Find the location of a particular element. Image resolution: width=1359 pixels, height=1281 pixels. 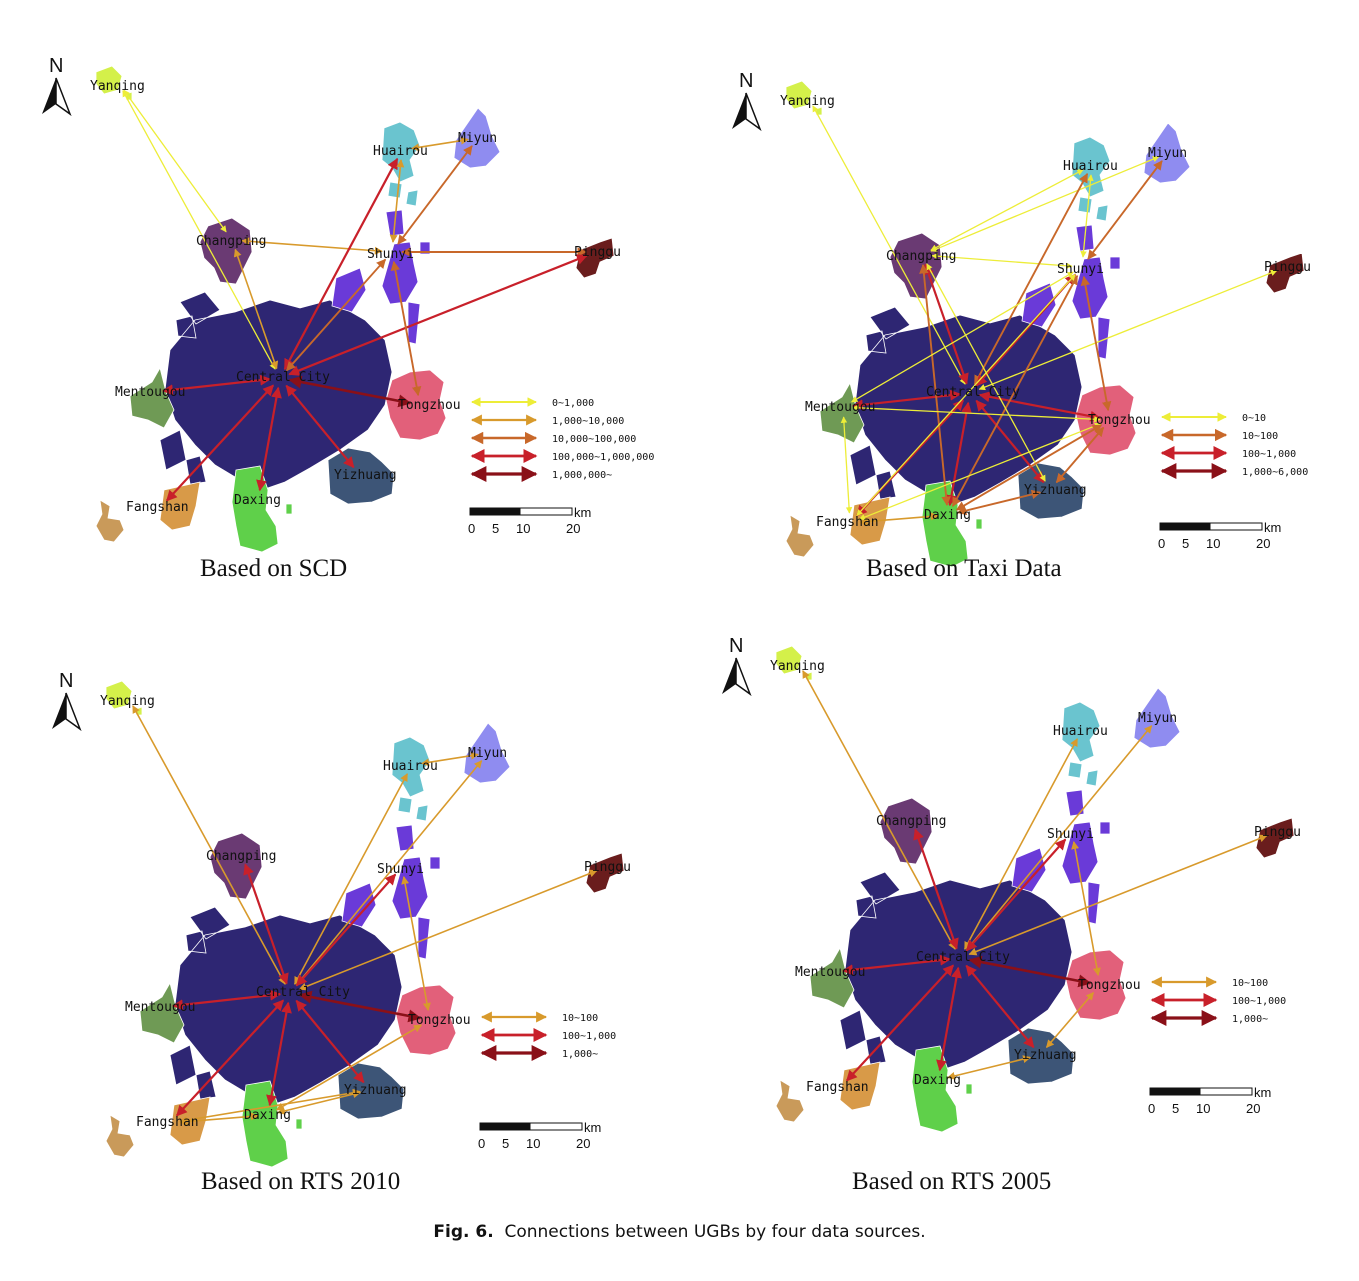

panel-caption-scd: Based on SCD is located at coordinates (274, 568).